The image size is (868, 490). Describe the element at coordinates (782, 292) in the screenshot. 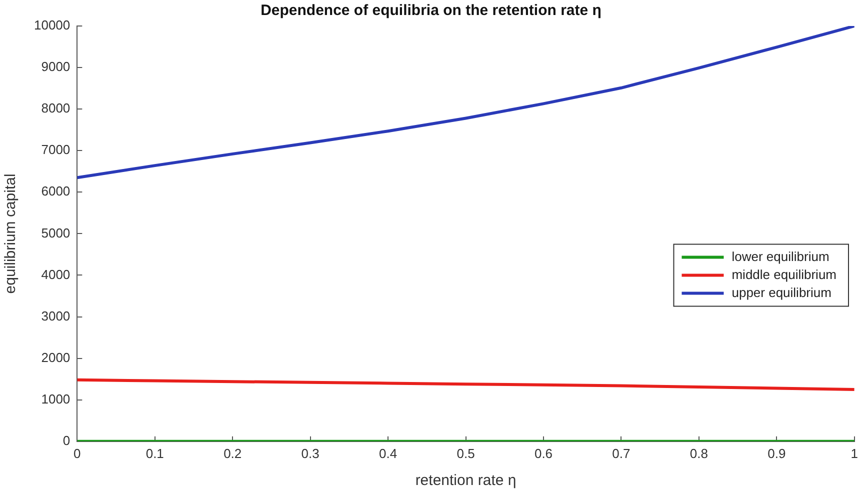

I see `legend-label: upper equilibrium` at that location.